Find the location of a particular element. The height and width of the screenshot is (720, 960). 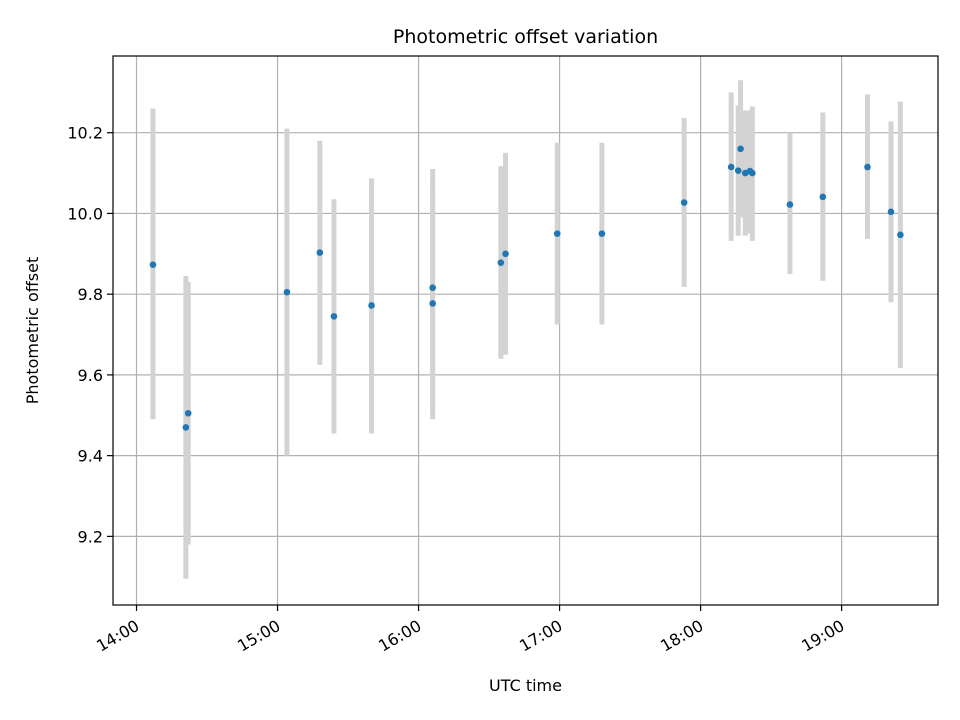

chart-title: Photometric offset variation is located at coordinates (525, 37).